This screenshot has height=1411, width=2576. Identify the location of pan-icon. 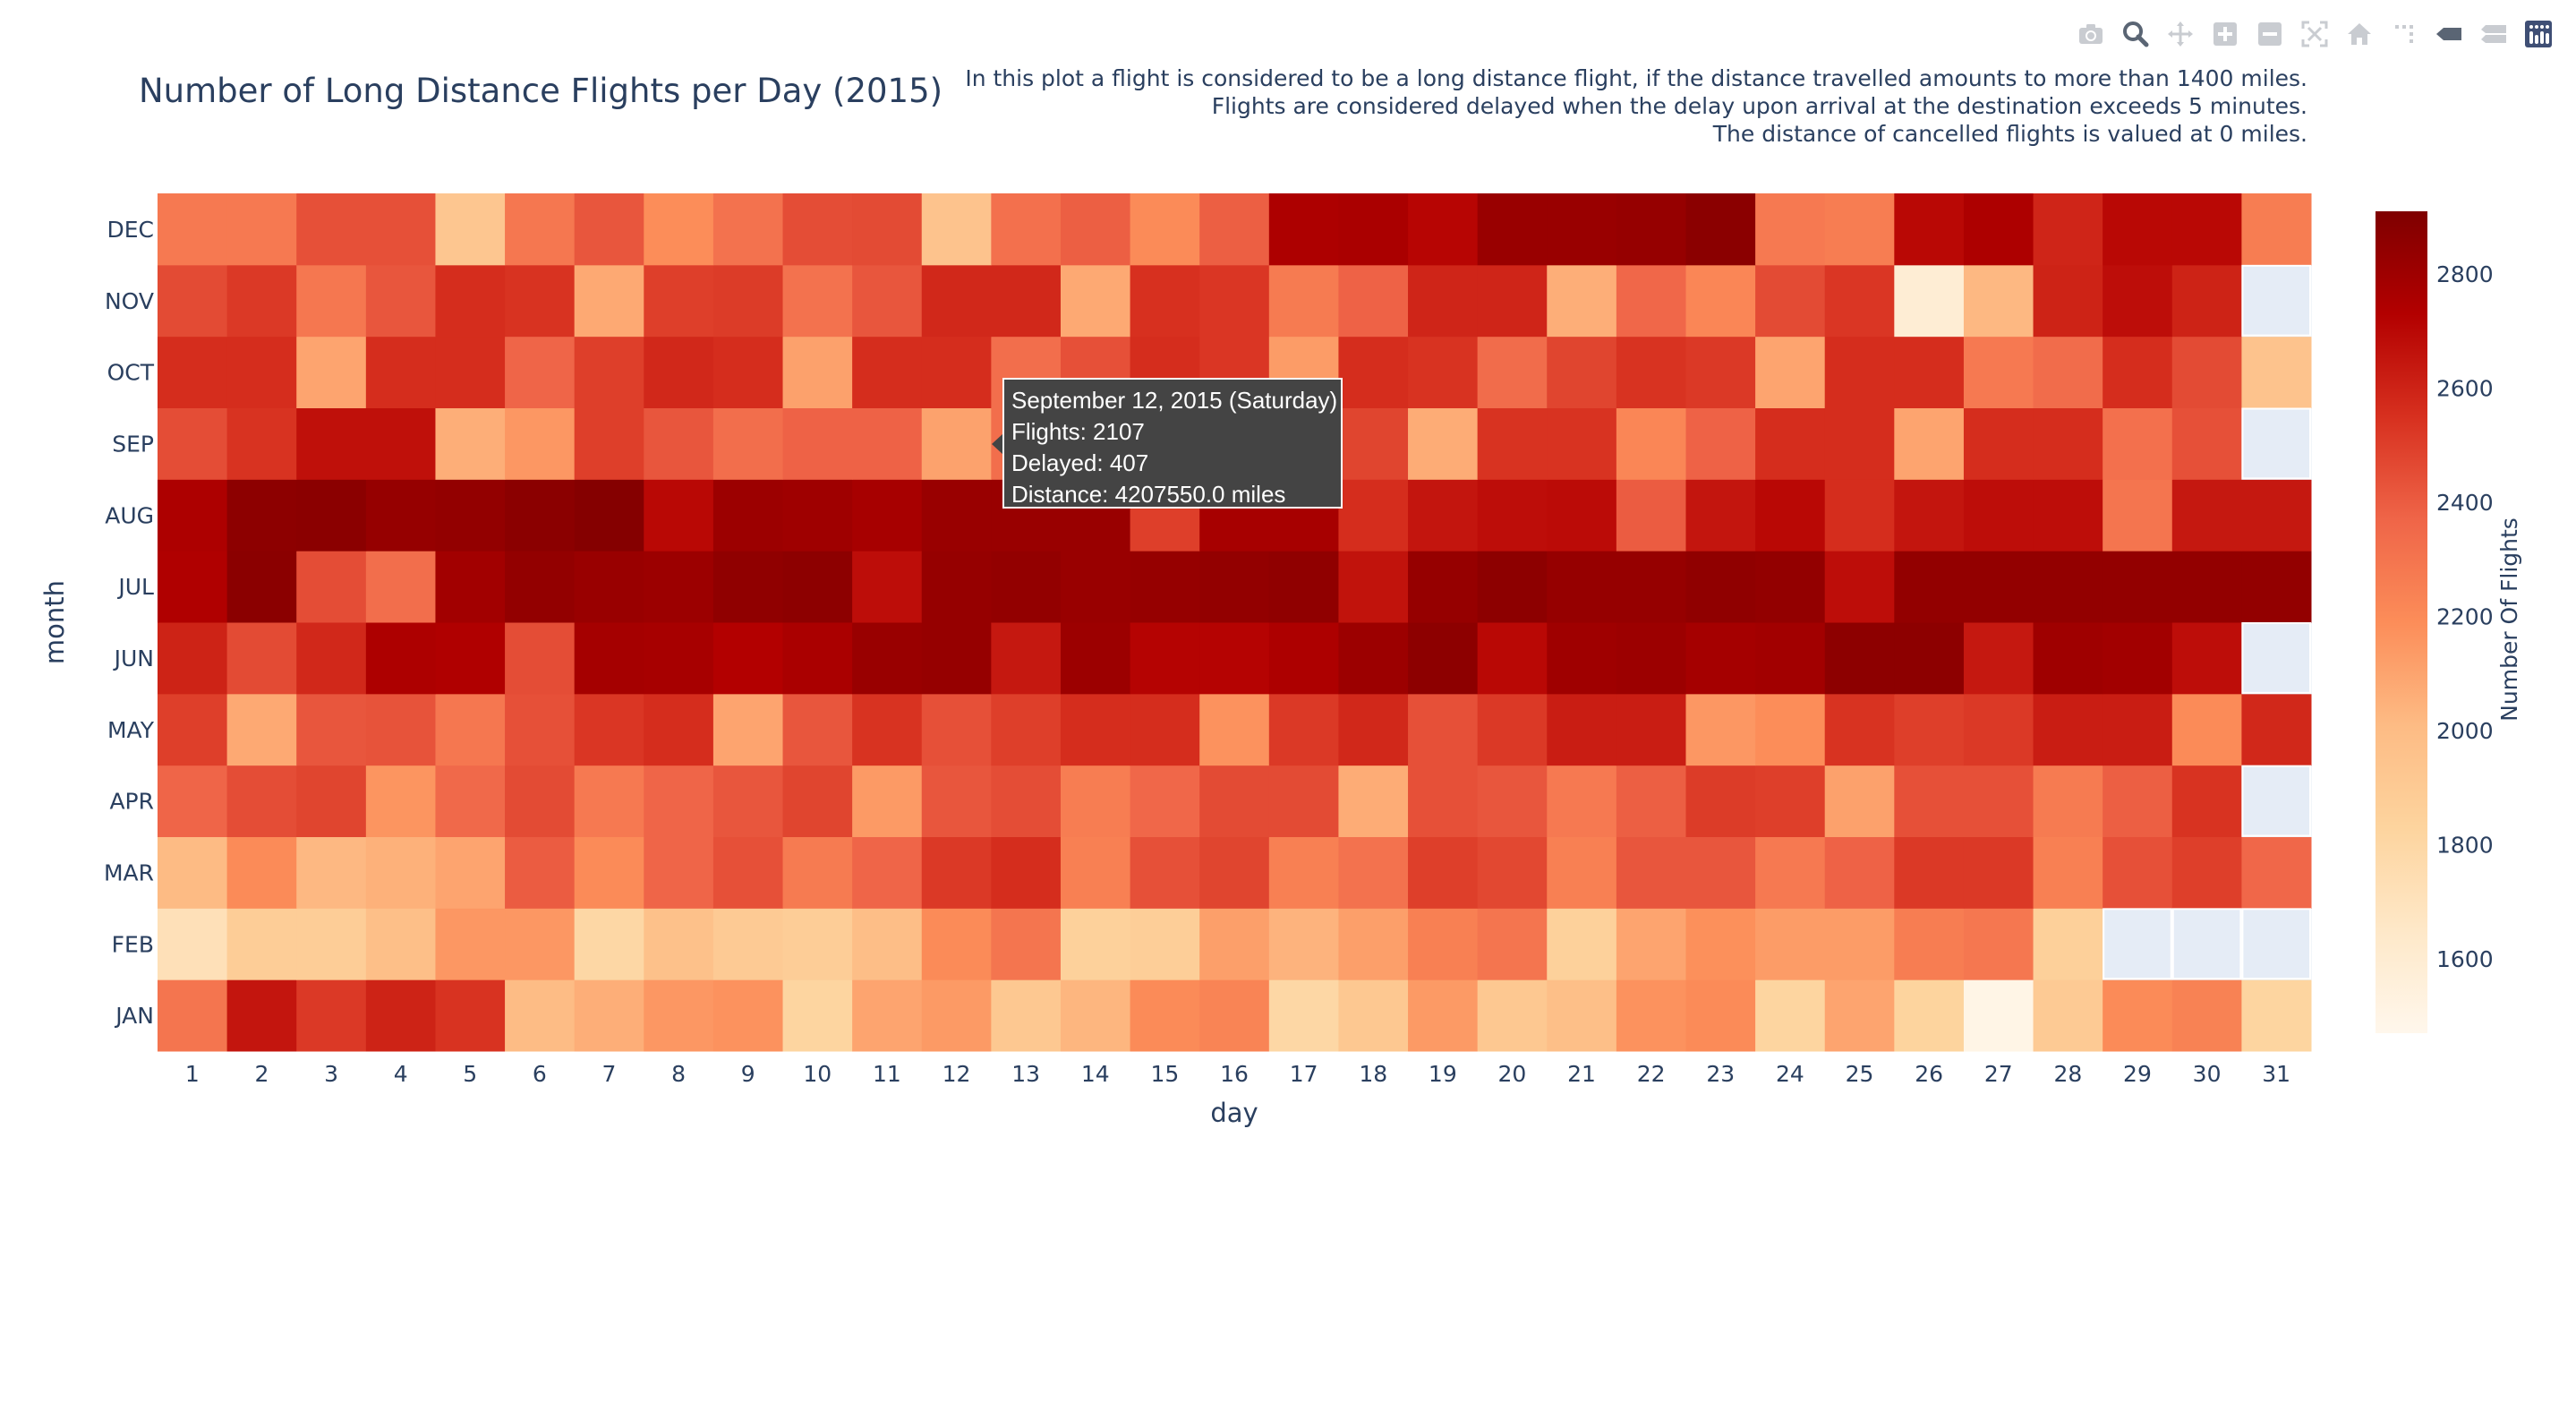
(2180, 34).